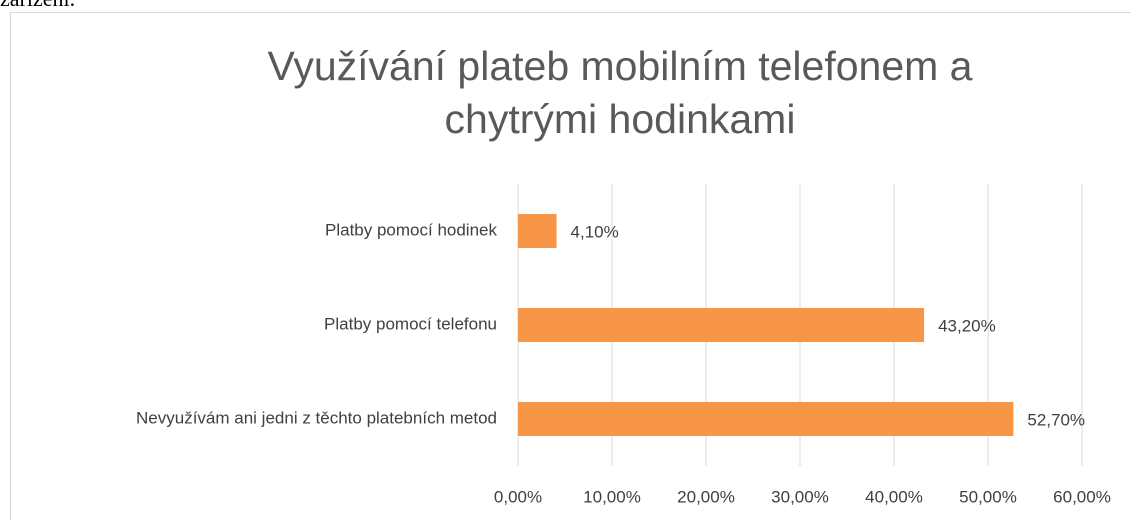  Describe the element at coordinates (988, 496) in the screenshot. I see `x-tick-label: 50,00%` at that location.